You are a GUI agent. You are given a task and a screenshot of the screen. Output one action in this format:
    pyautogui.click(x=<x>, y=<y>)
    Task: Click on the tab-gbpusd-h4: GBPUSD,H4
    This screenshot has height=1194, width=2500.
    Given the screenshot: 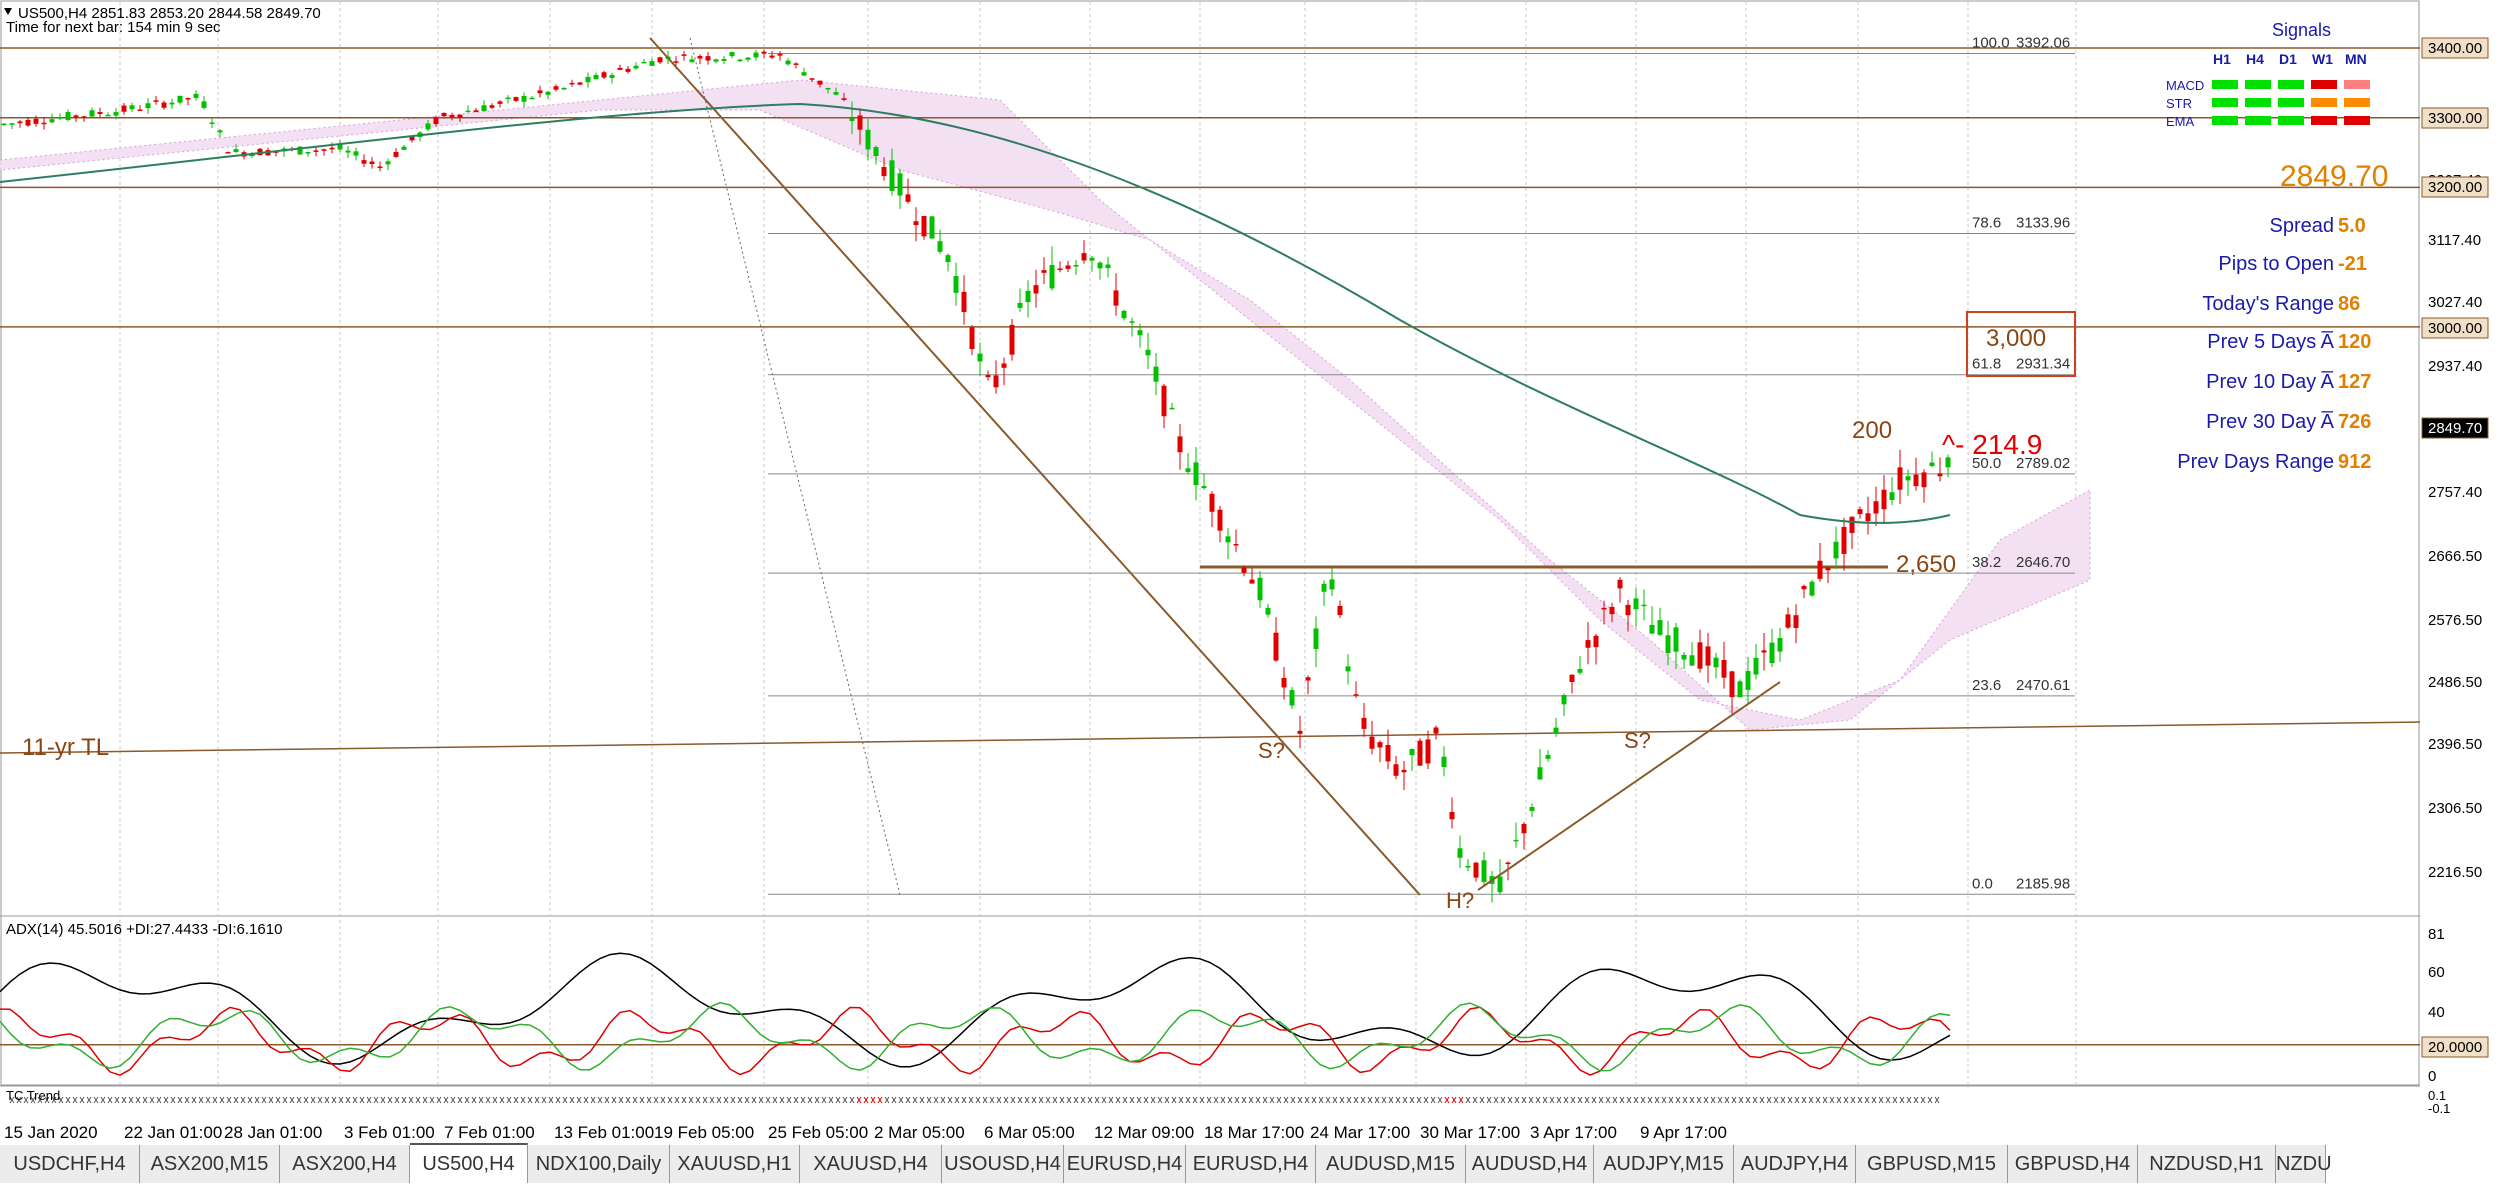 What is the action you would take?
    pyautogui.click(x=2073, y=1164)
    